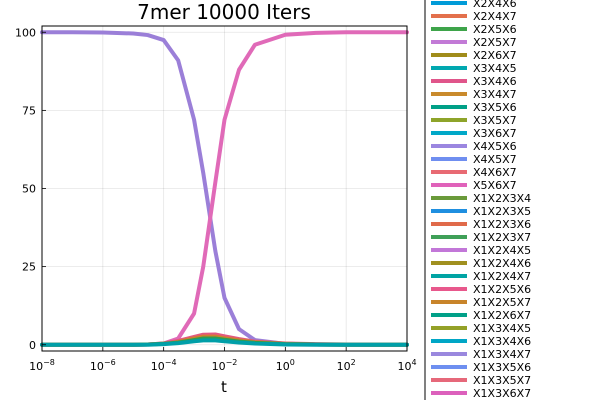 This screenshot has width=600, height=400. I want to click on x-tick-label: 10⁰, so click(285, 365).